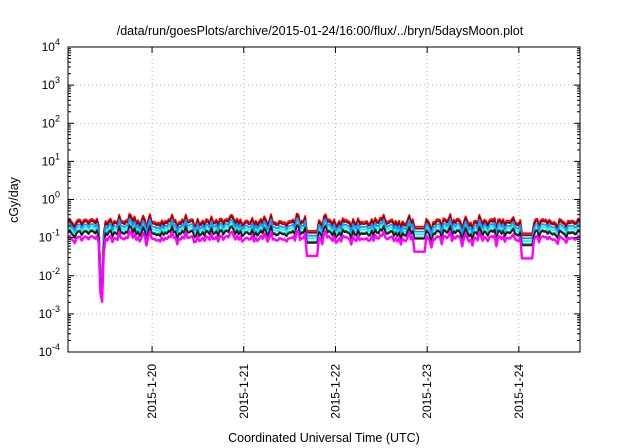  I want to click on x-tick-label: 2015-1-21, so click(244, 391).